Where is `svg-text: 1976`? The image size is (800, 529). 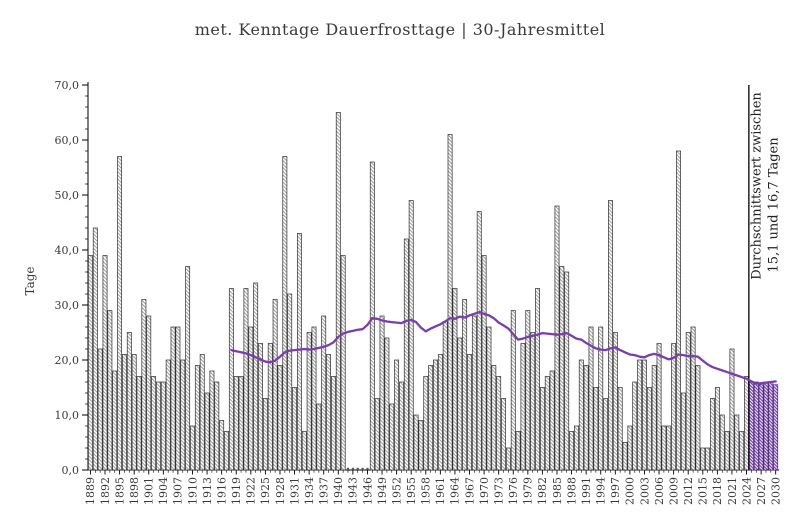
svg-text: 1976 is located at coordinates (513, 491).